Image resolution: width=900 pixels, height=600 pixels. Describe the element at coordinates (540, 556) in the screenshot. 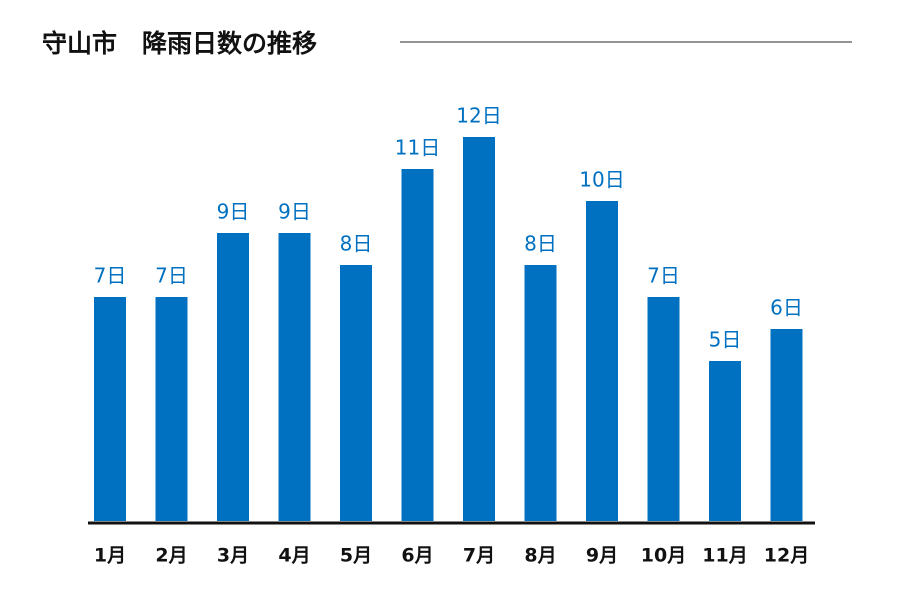

I see `x-tick-label: 8月` at that location.